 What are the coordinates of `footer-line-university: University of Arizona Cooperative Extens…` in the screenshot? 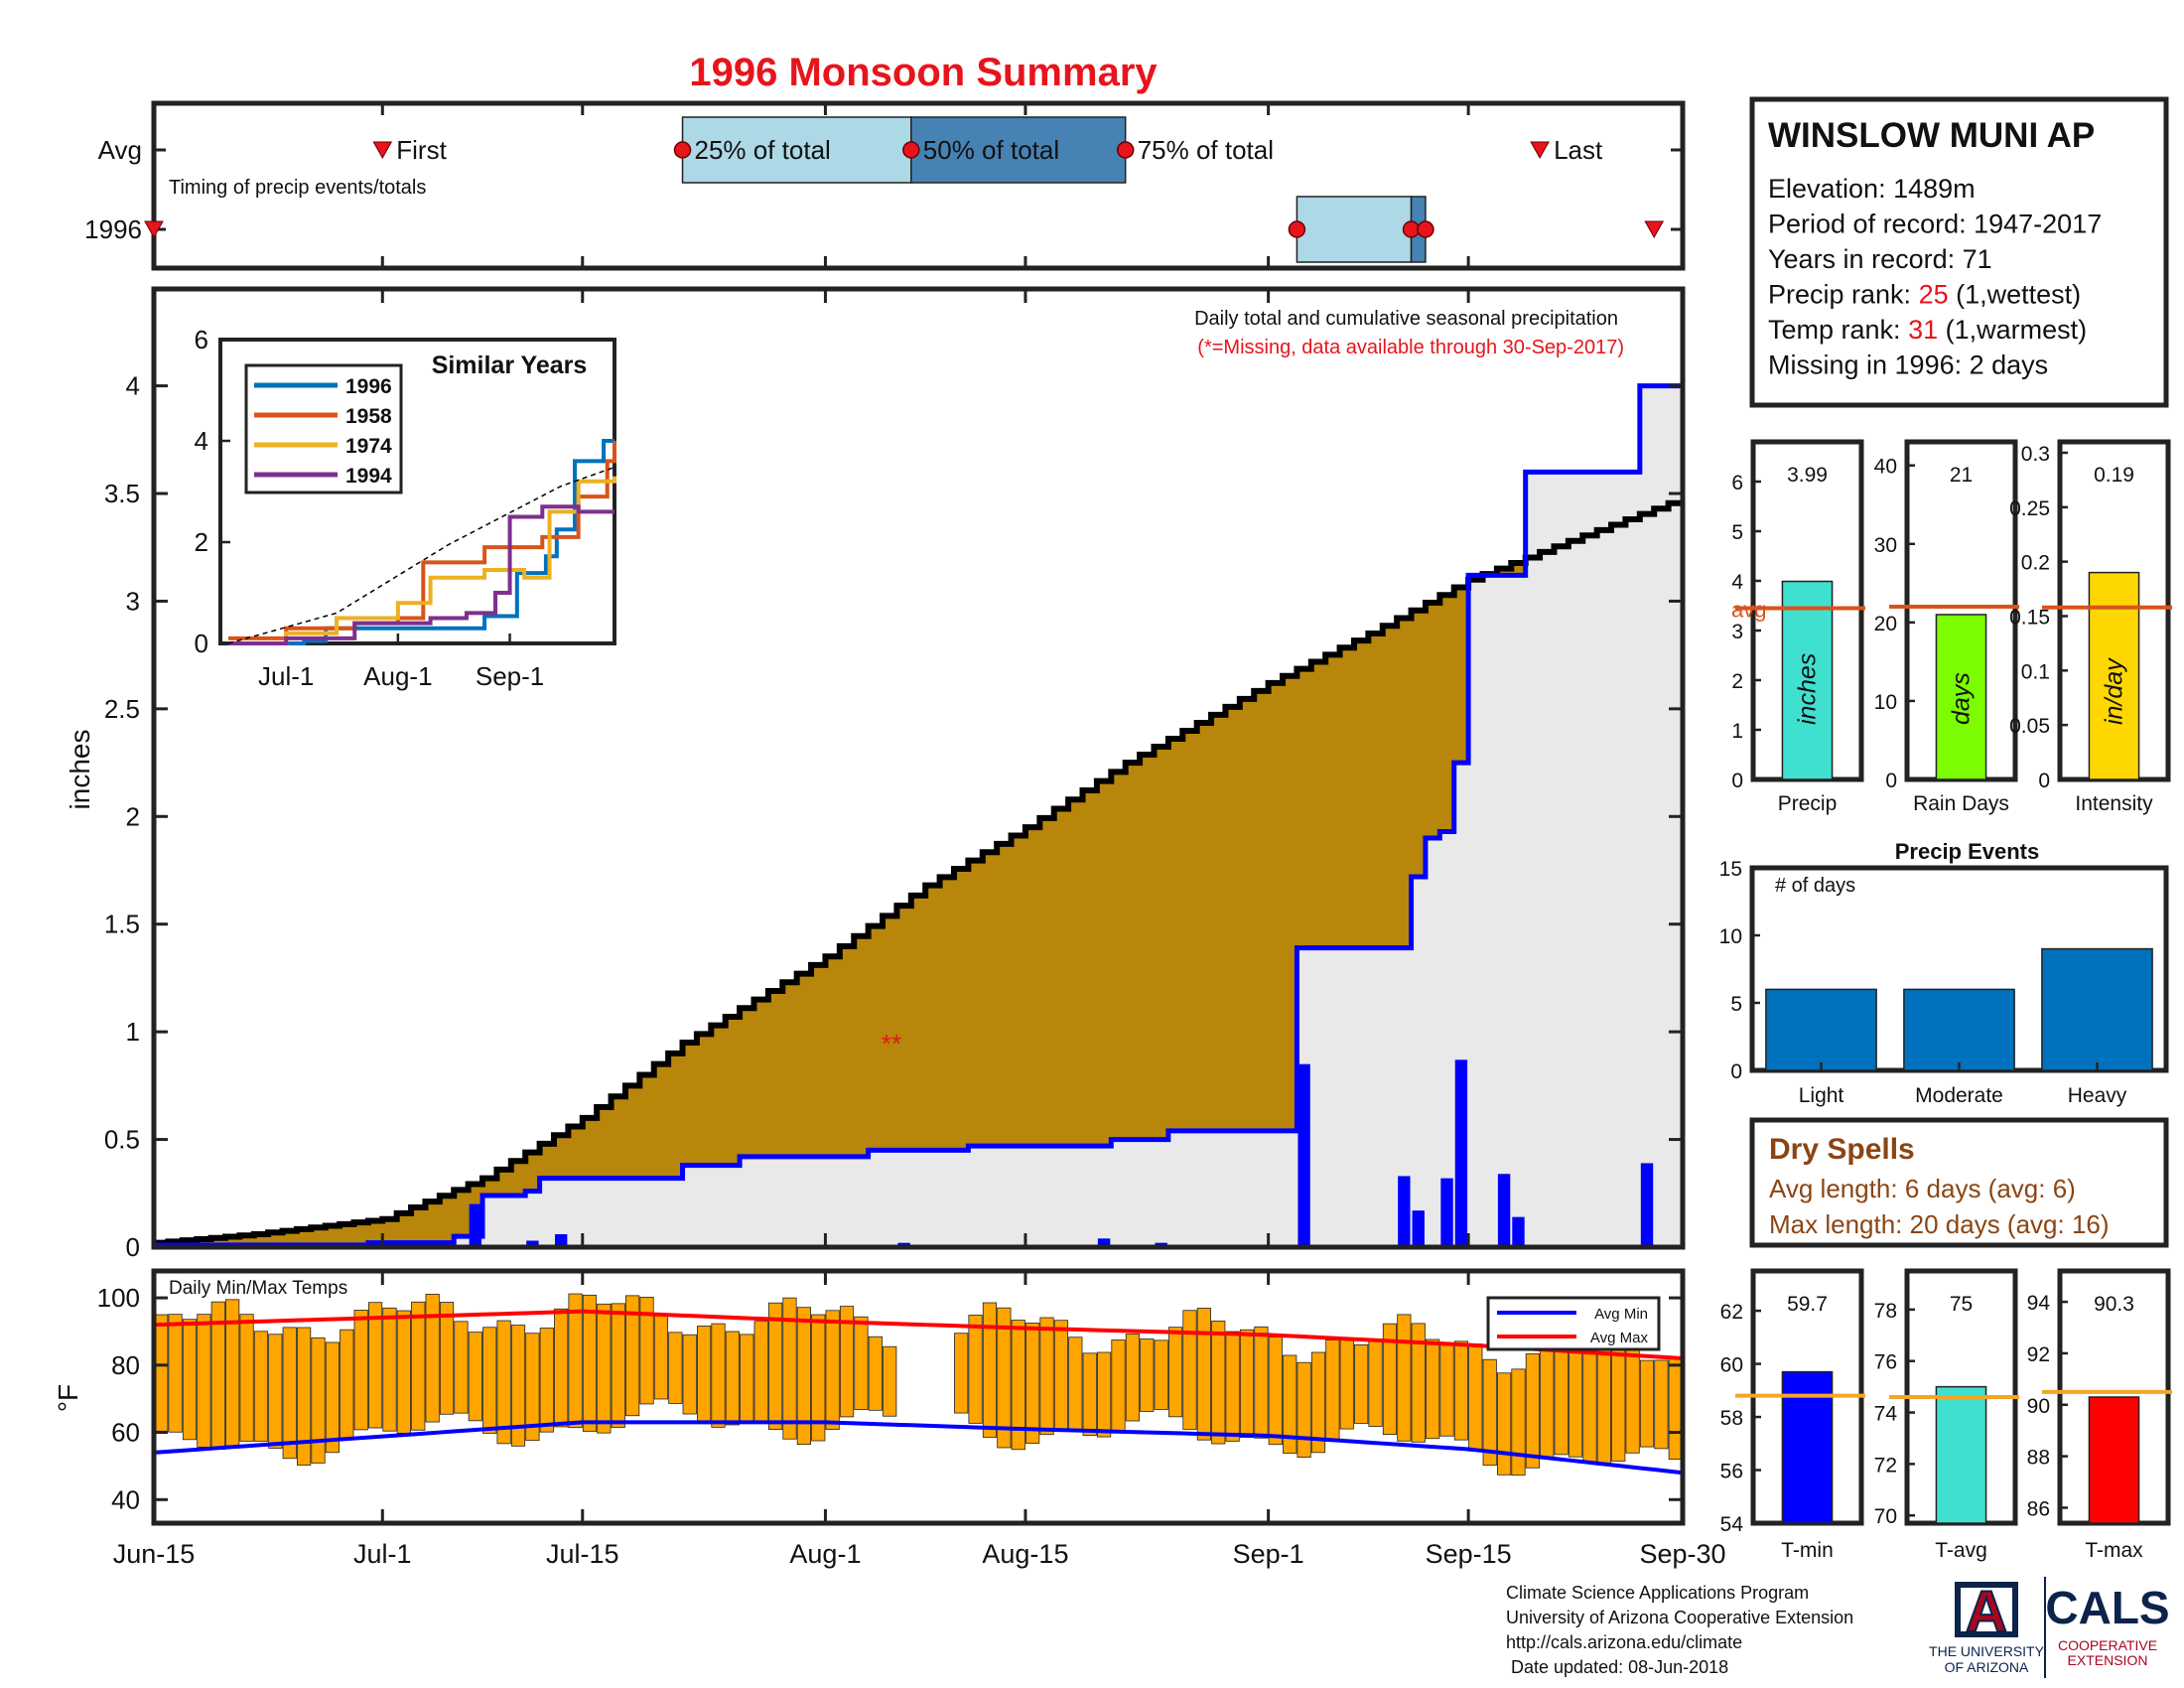 It's located at (1679, 1617).